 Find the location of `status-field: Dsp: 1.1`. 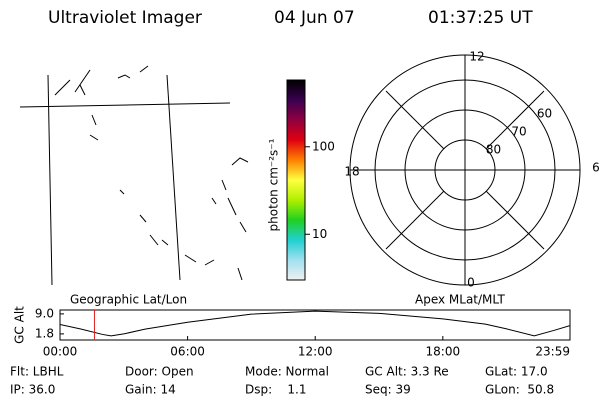

status-field: Dsp: 1.1 is located at coordinates (276, 390).